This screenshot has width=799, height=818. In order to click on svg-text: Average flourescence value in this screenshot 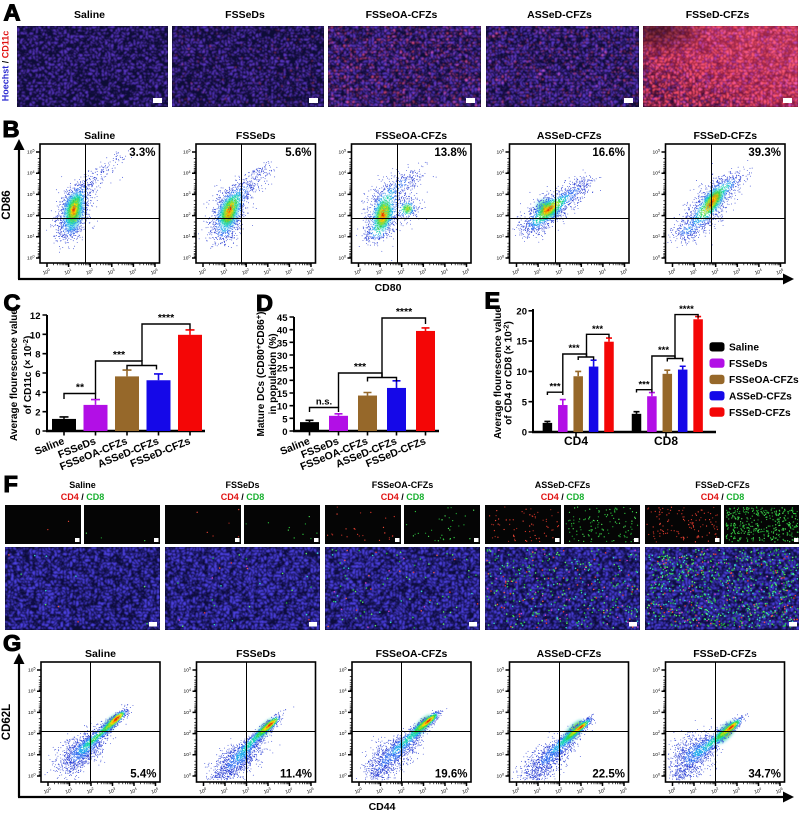, I will do `click(14, 375)`.